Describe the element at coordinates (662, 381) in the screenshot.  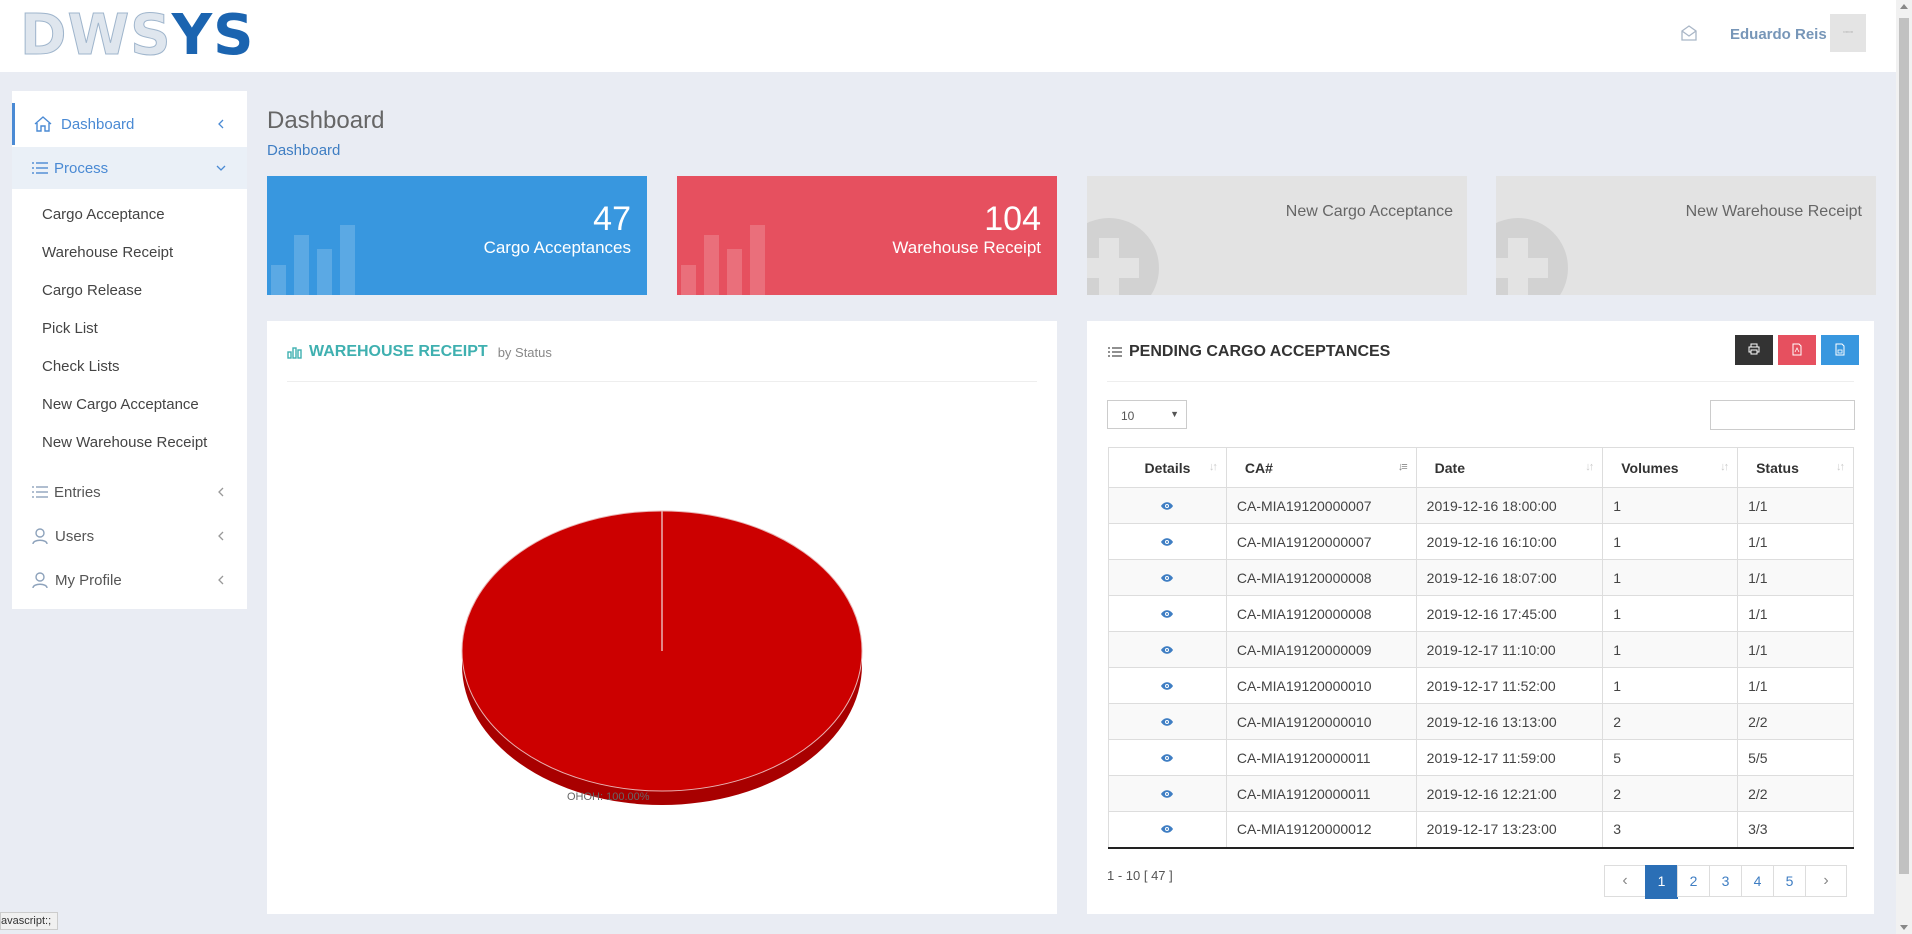
I see `divider` at that location.